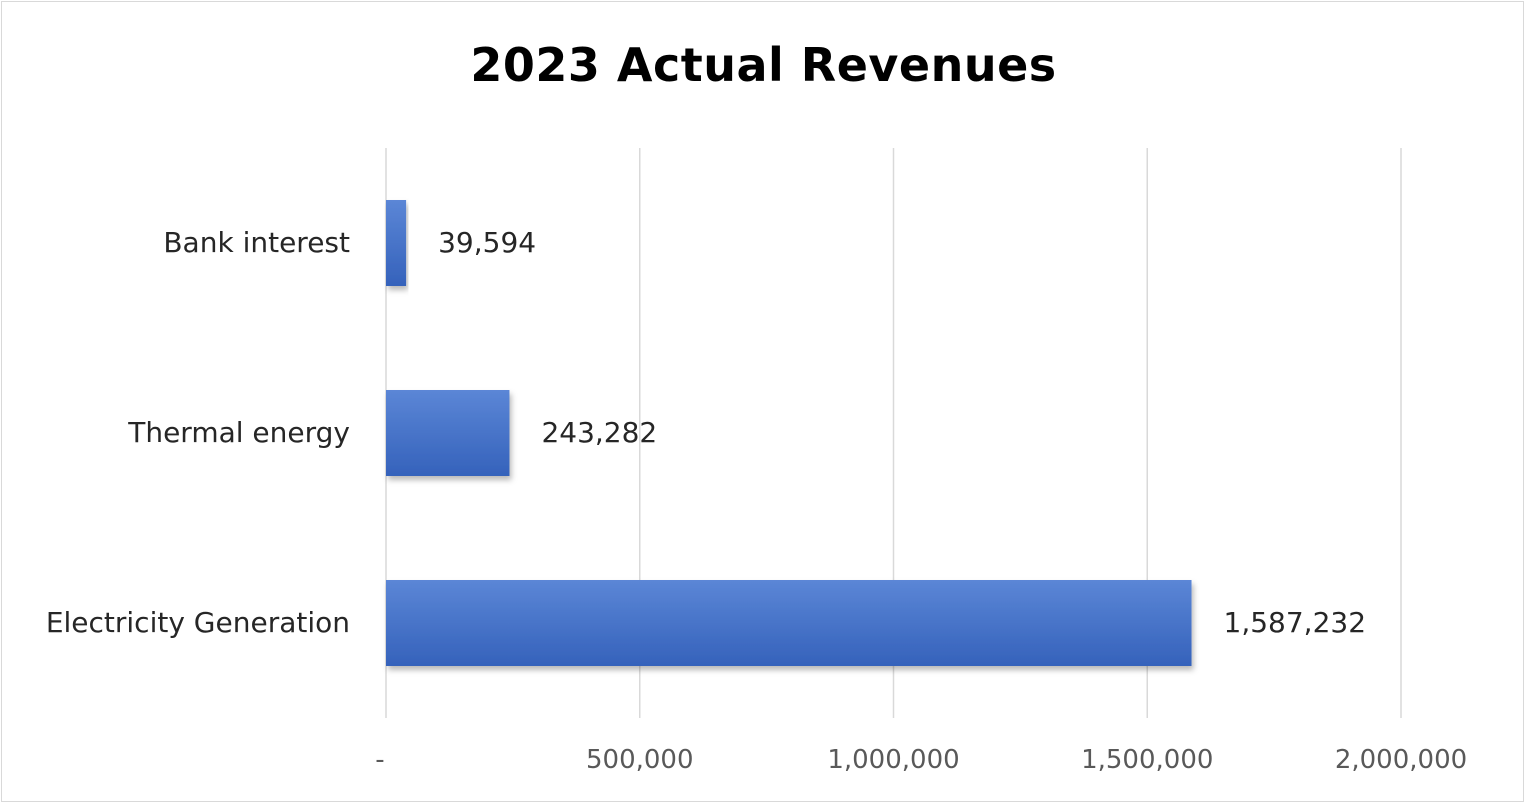 This screenshot has height=805, width=1527. What do you see at coordinates (599, 432) in the screenshot?
I see `data-label: 243,282` at bounding box center [599, 432].